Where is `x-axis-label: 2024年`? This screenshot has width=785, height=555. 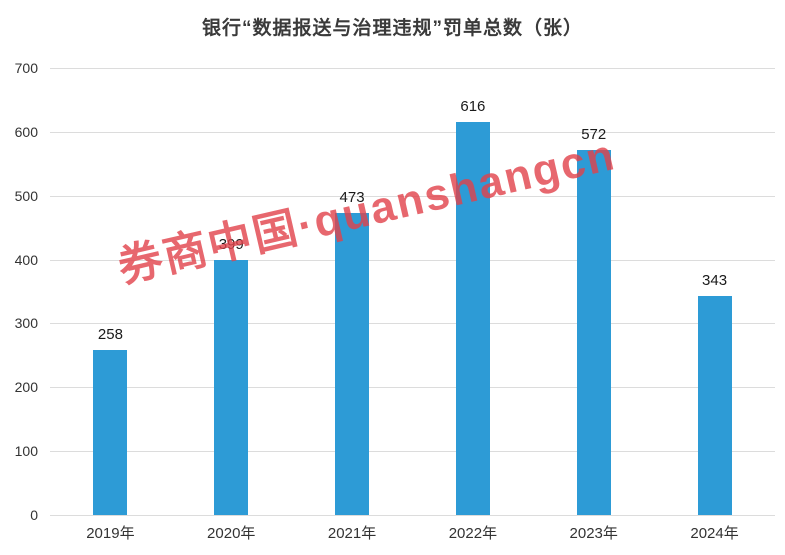 x-axis-label: 2024年 is located at coordinates (714, 533).